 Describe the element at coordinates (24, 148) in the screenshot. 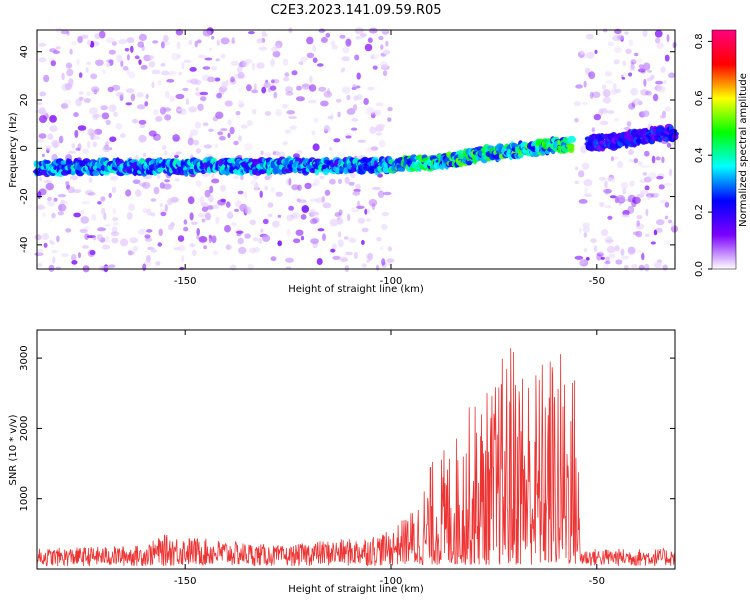

I see `spectrogram-y-tick-label: 0` at that location.